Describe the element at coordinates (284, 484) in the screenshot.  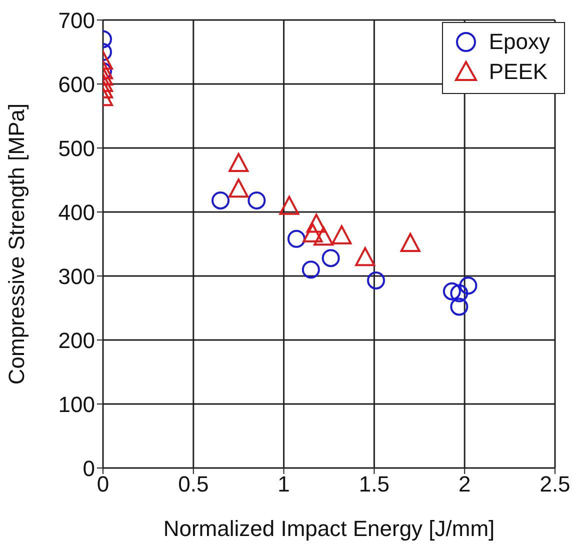
I see `x-tick-label: 1` at that location.